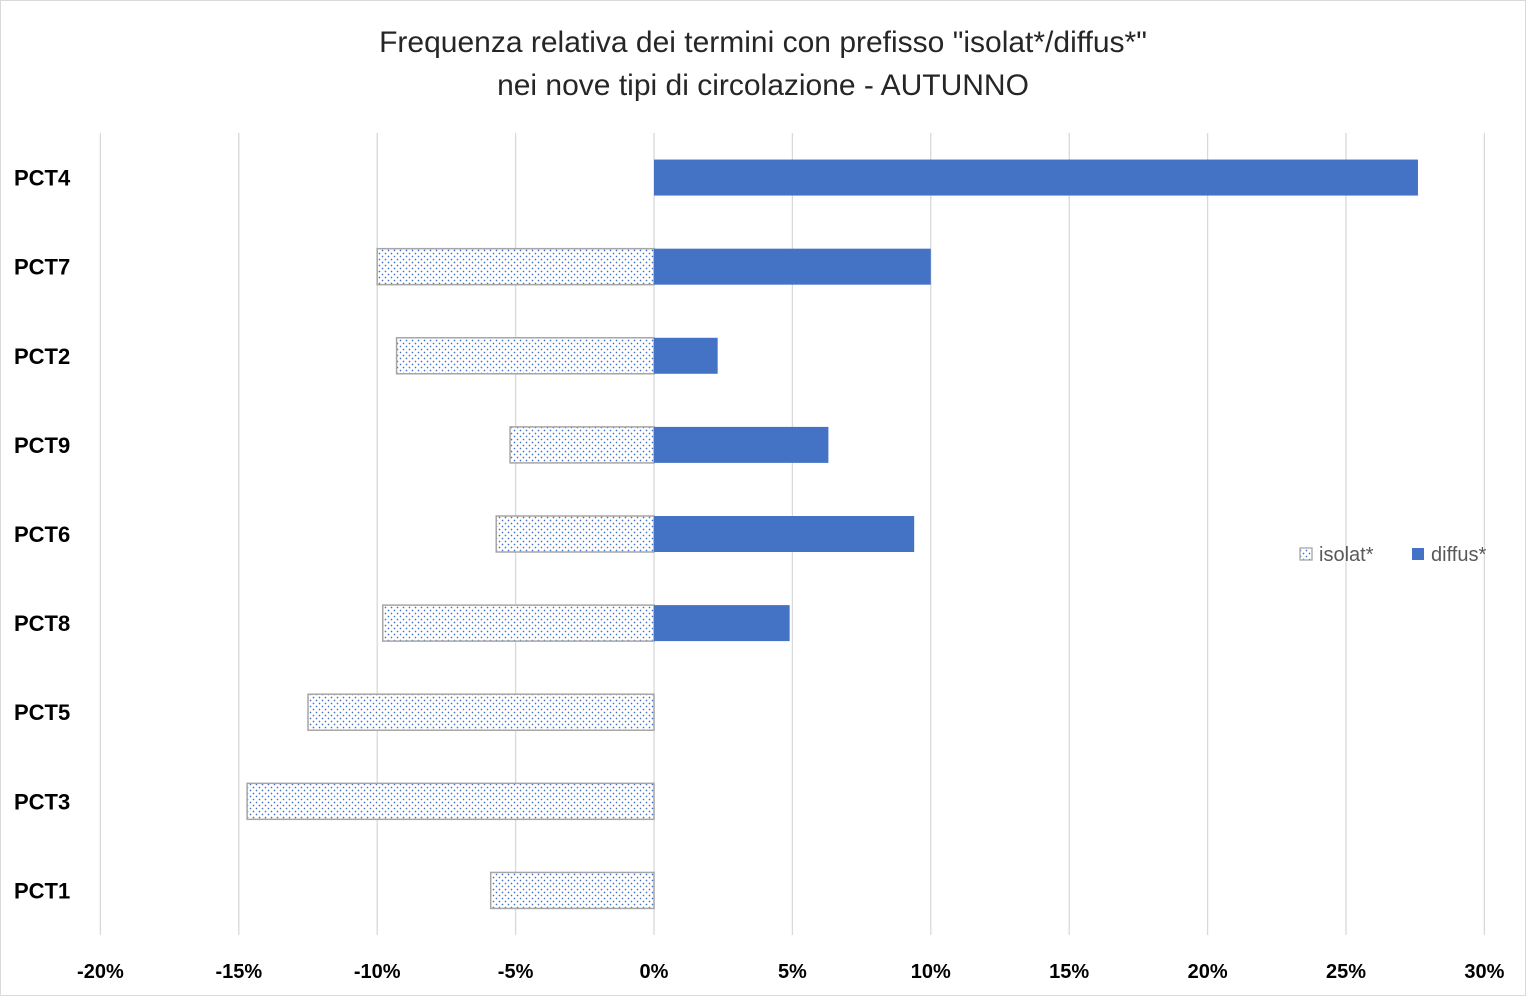 Image resolution: width=1527 pixels, height=997 pixels. What do you see at coordinates (1418, 554) in the screenshot?
I see `legend-swatch-diffus` at bounding box center [1418, 554].